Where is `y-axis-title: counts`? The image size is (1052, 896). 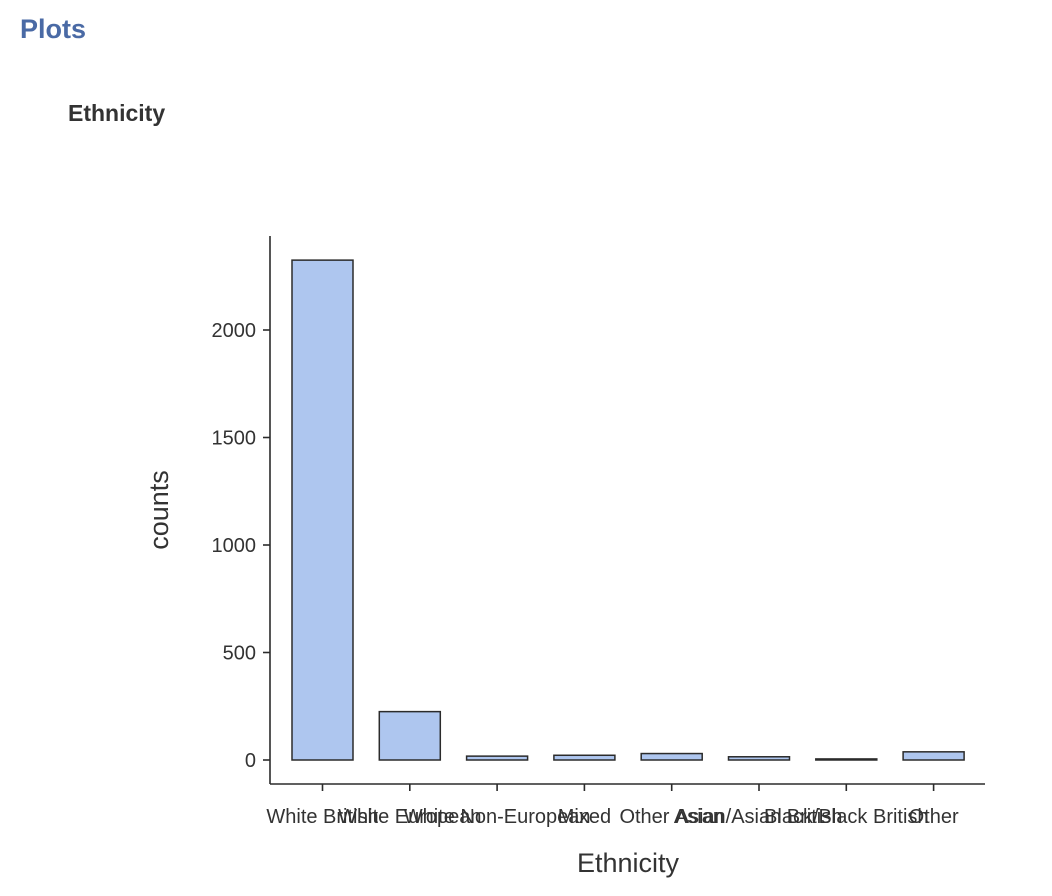
y-axis-title: counts is located at coordinates (159, 510).